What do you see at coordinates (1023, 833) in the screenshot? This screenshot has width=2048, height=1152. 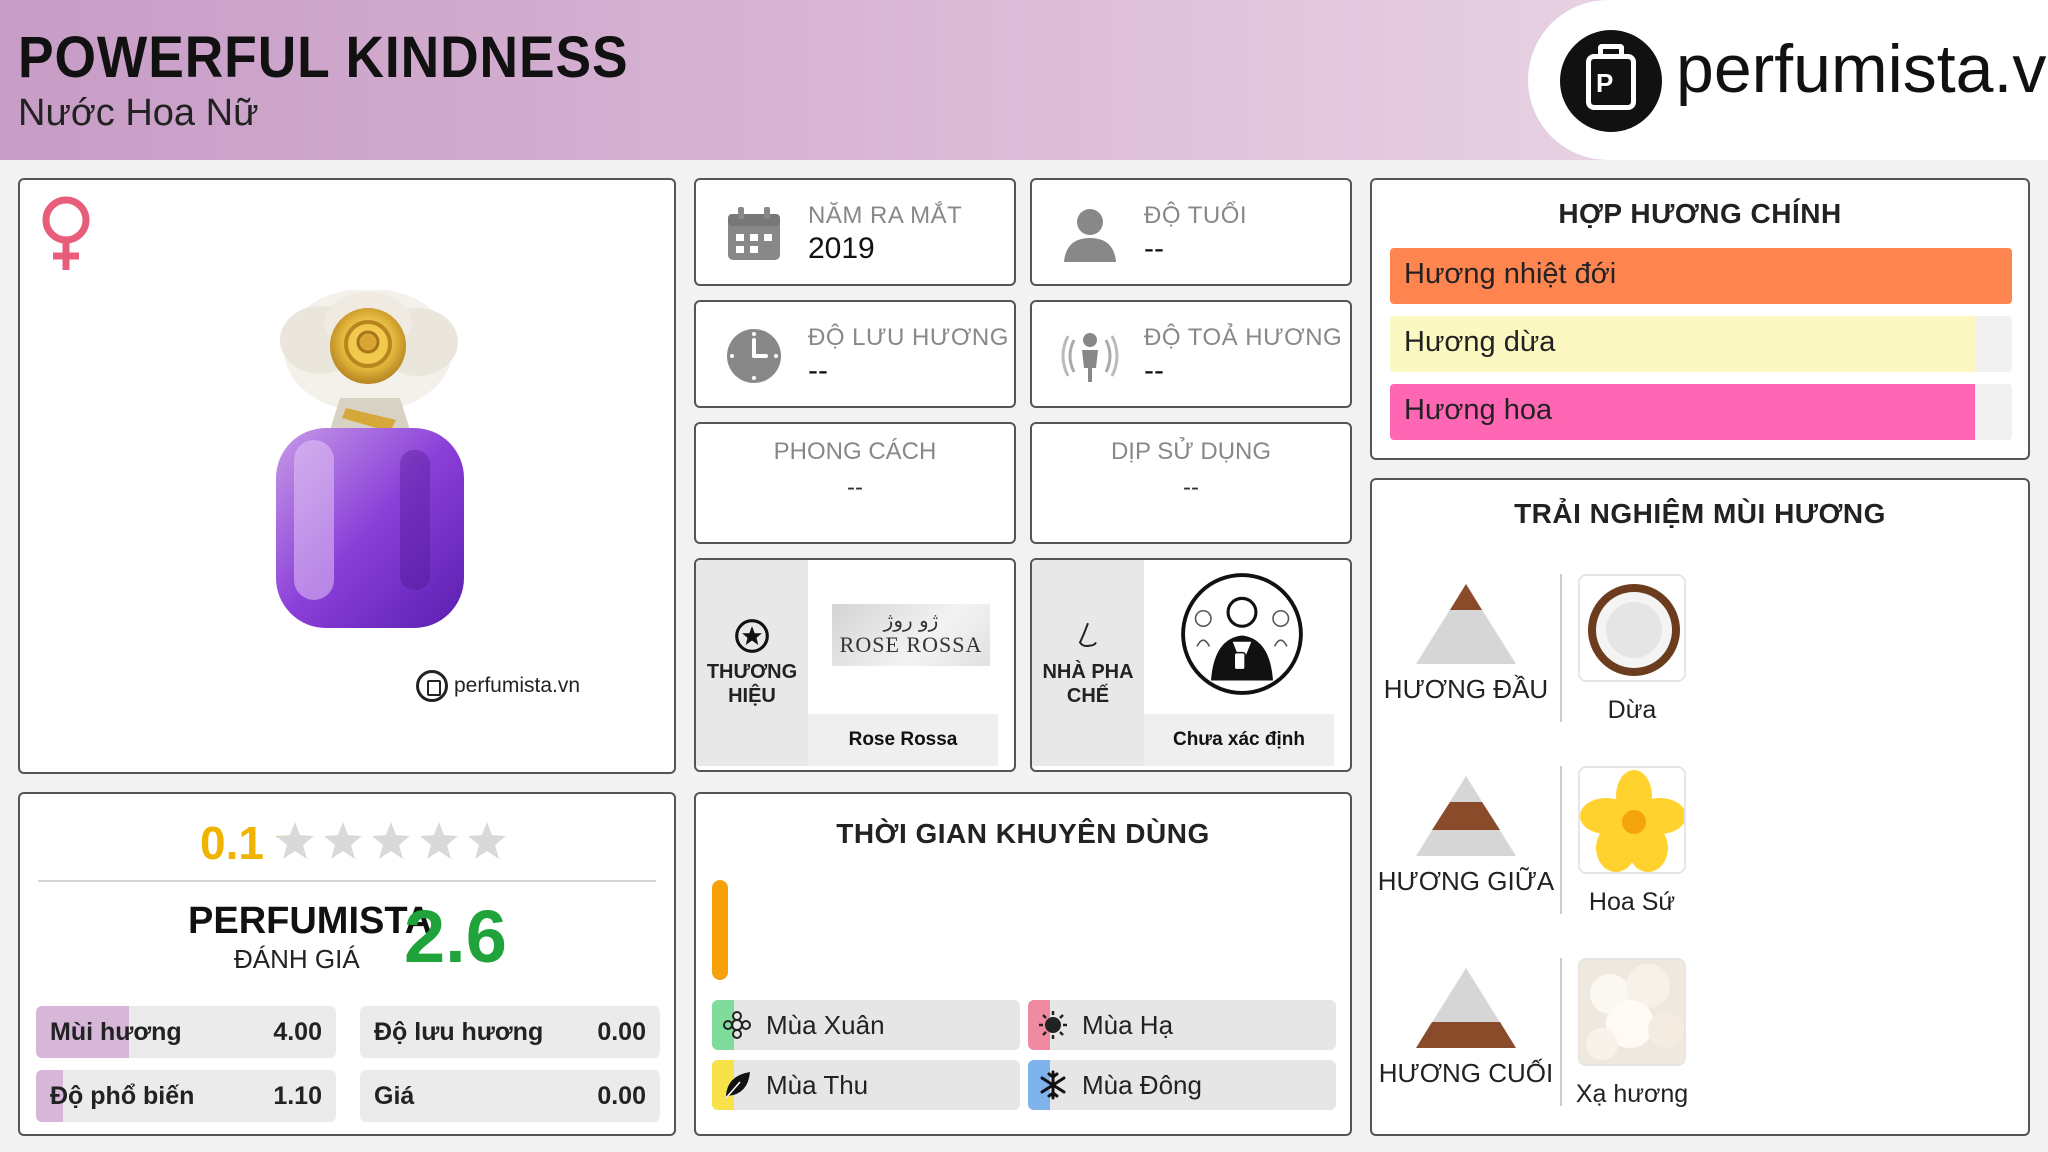 I see `time-title: THỜI GIAN KHUYÊN DÙNG` at bounding box center [1023, 833].